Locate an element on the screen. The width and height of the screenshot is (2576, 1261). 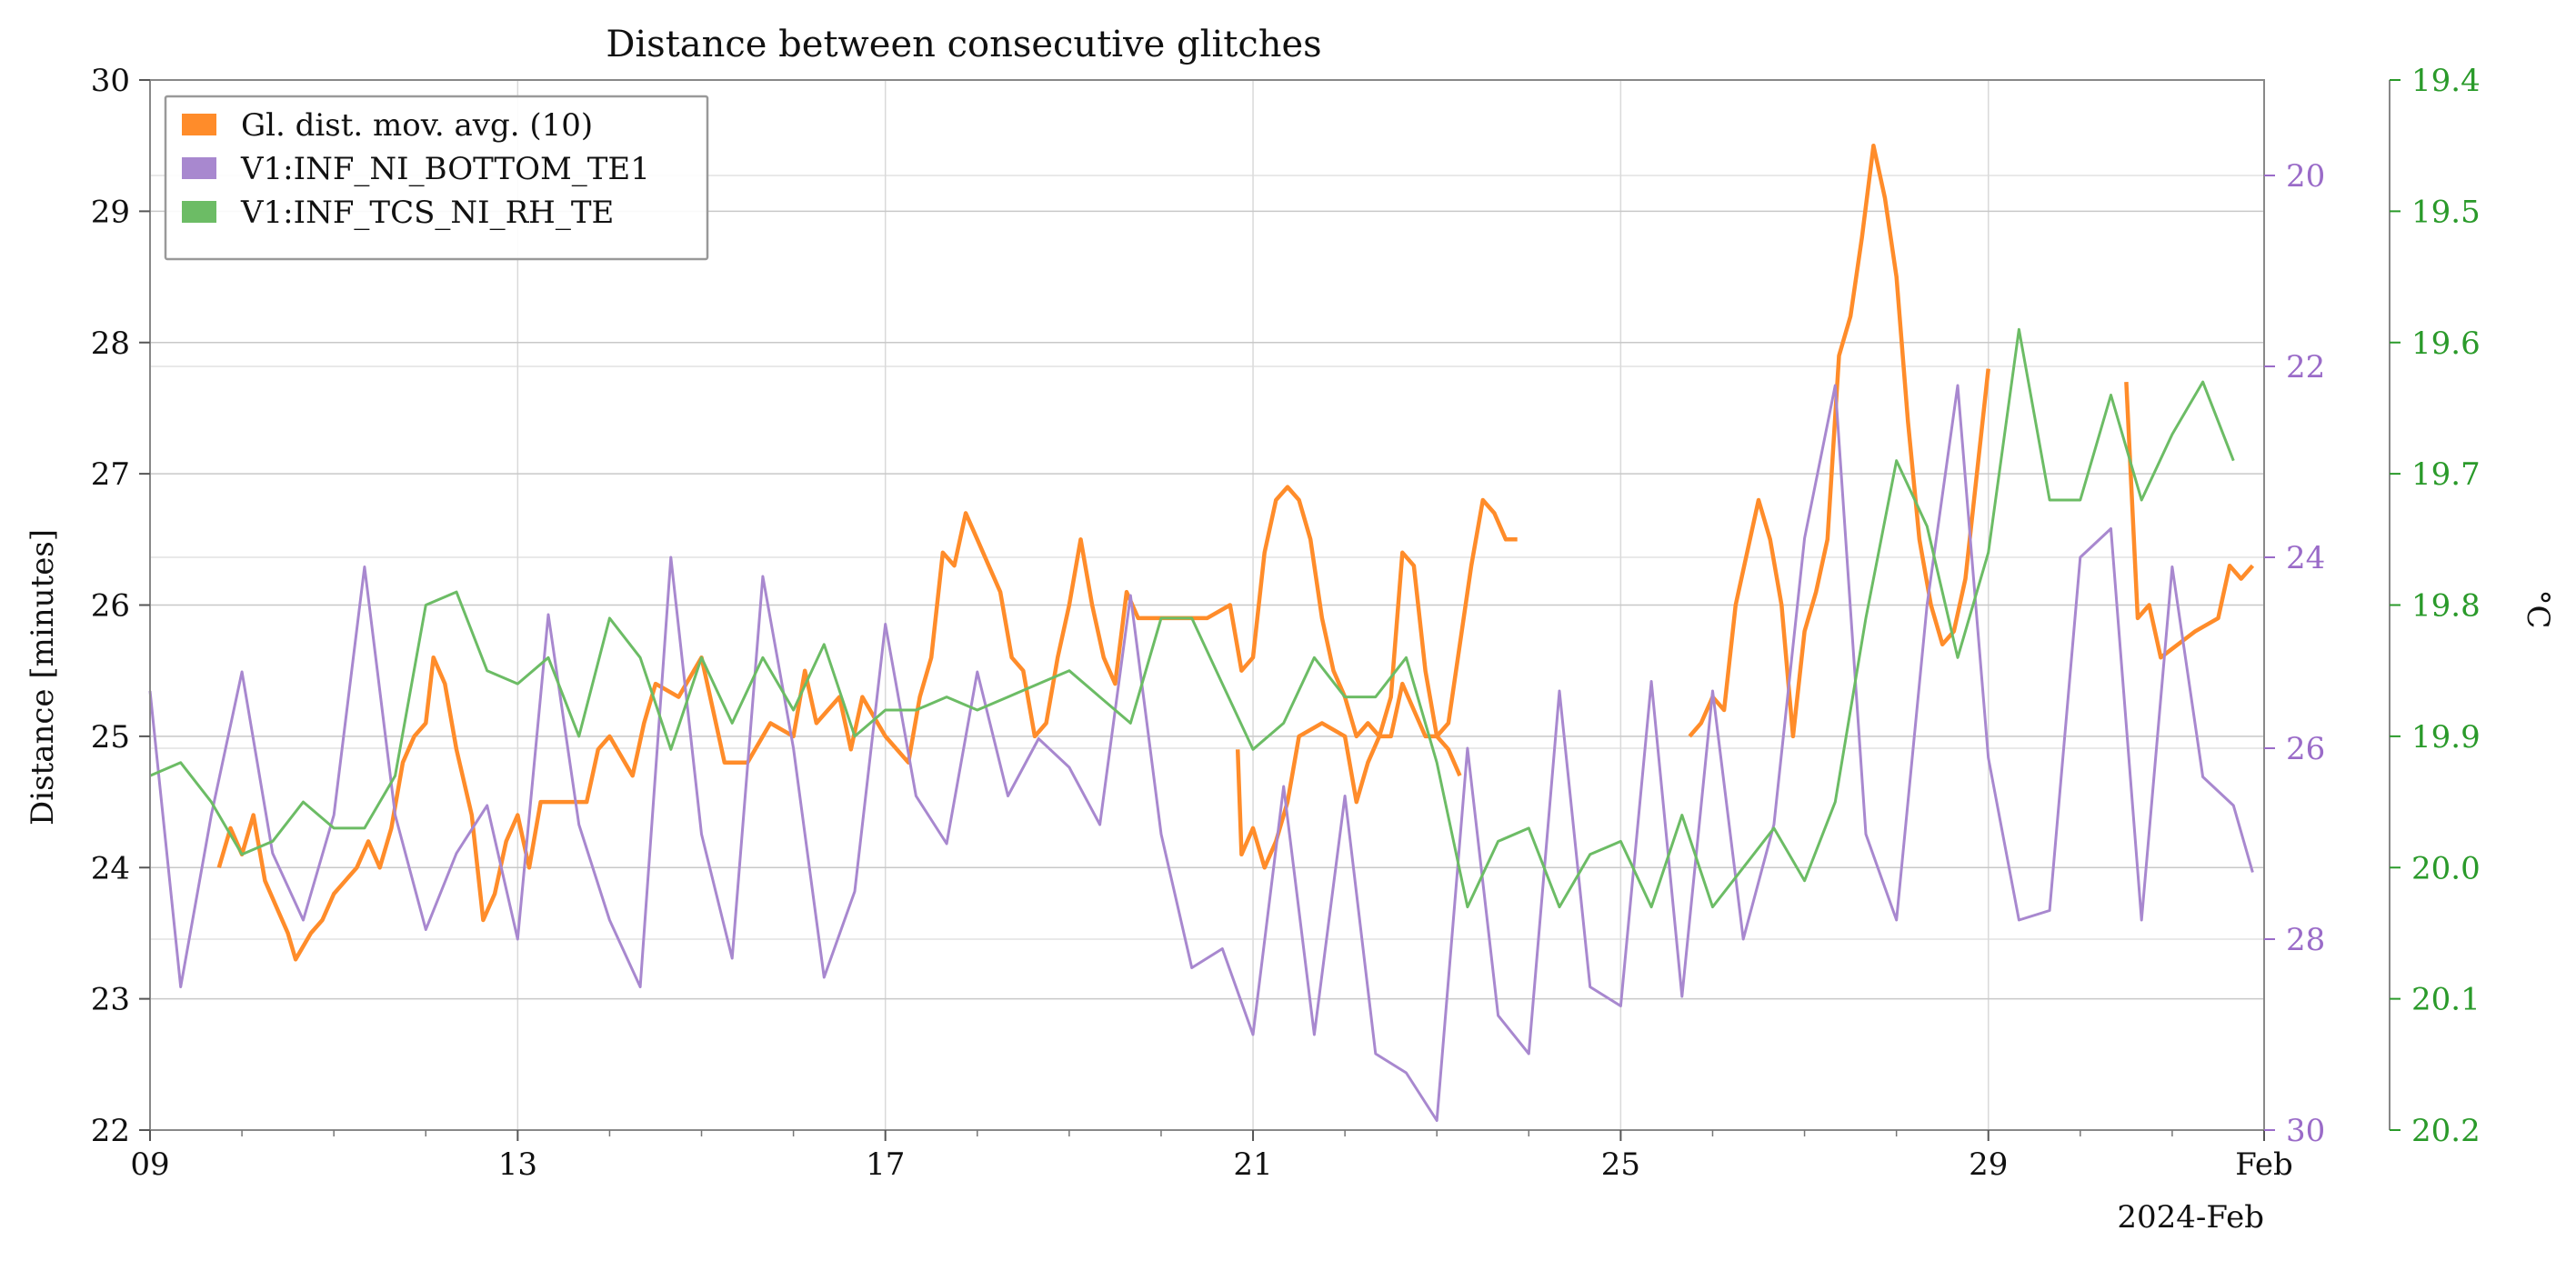
legend-label: Gl. dist. mov. avg. (10) is located at coordinates (417, 126).